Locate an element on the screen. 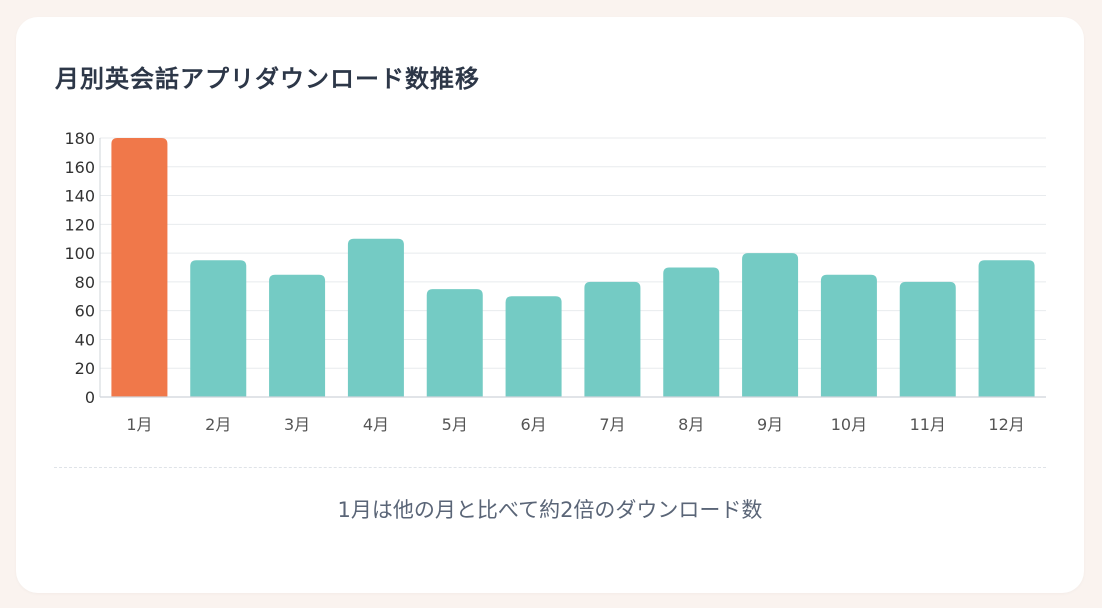  y-tick-label: 40 is located at coordinates (85, 339).